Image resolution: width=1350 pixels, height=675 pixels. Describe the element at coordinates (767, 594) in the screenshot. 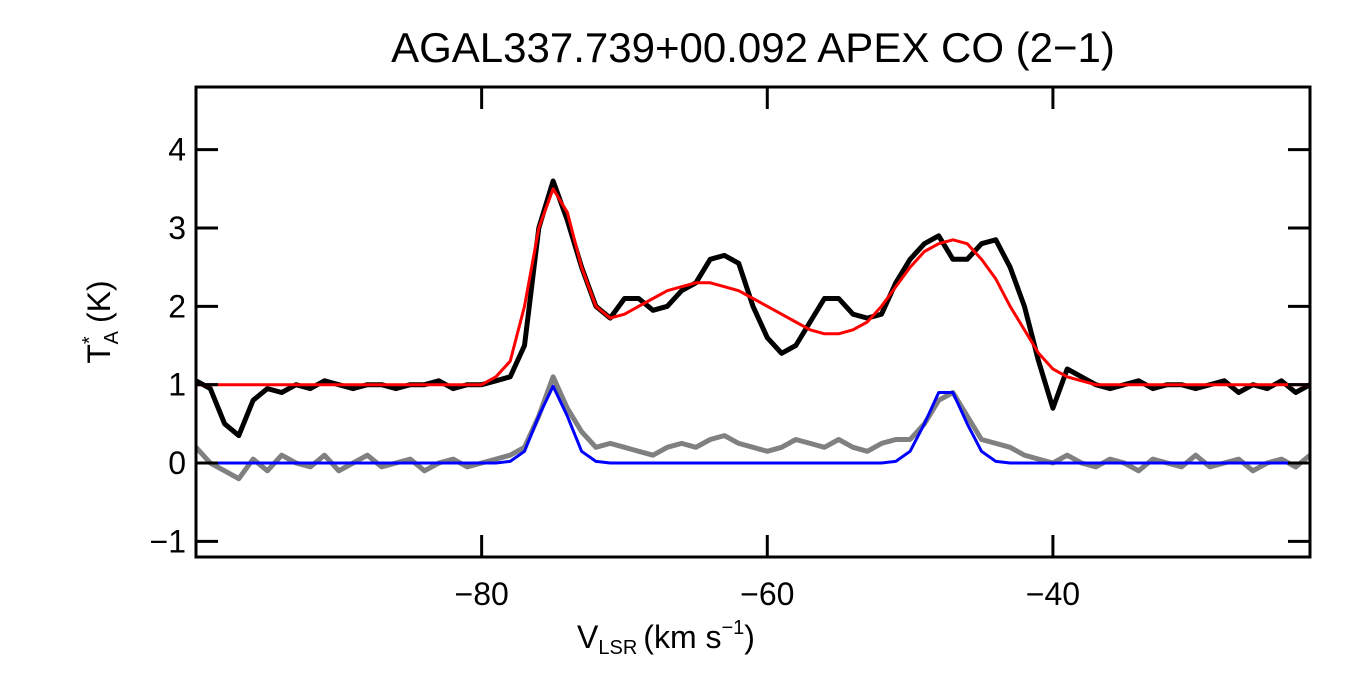

I see `x-tick-label: −60` at that location.